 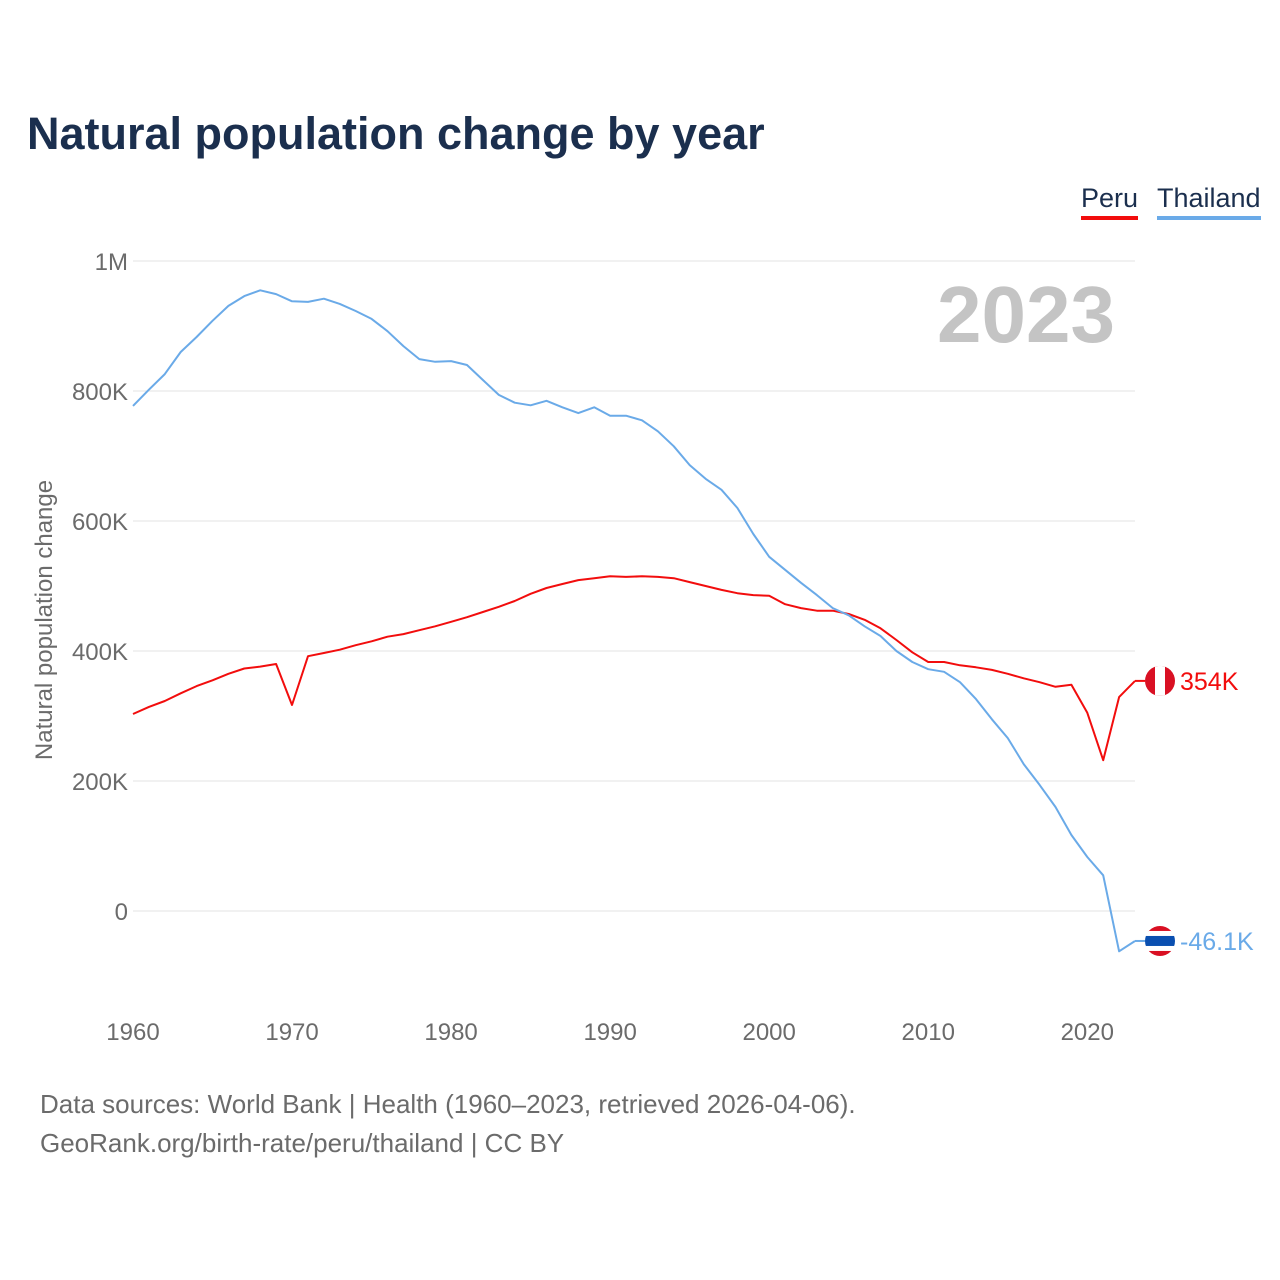 What do you see at coordinates (396, 133) in the screenshot?
I see `chart-title: Natural population change by year` at bounding box center [396, 133].